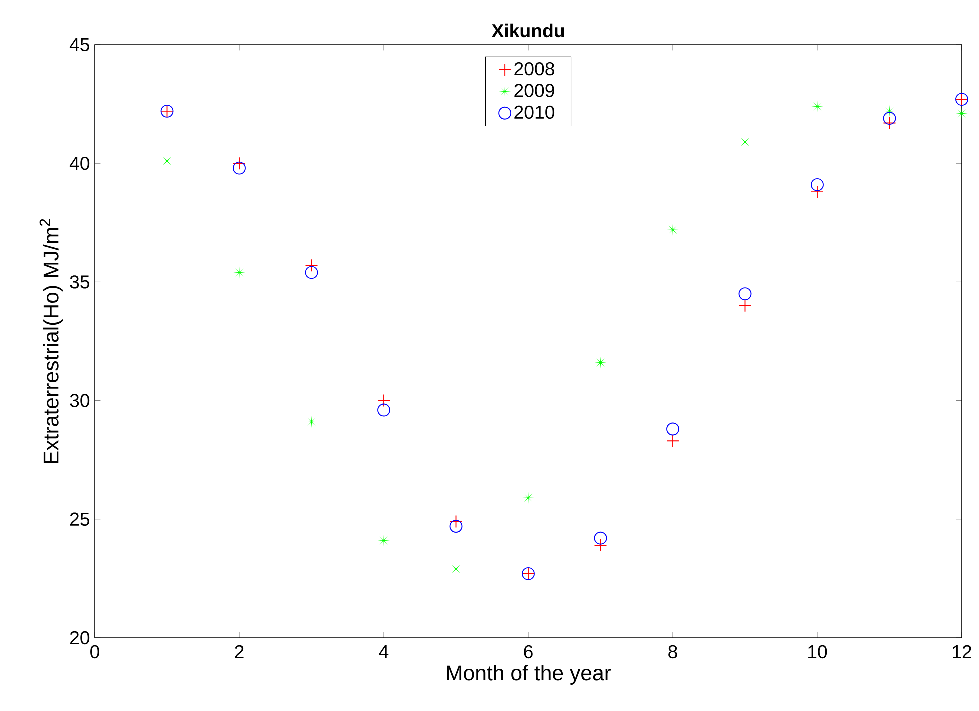  I want to click on x-tick-label: 8, so click(673, 652).